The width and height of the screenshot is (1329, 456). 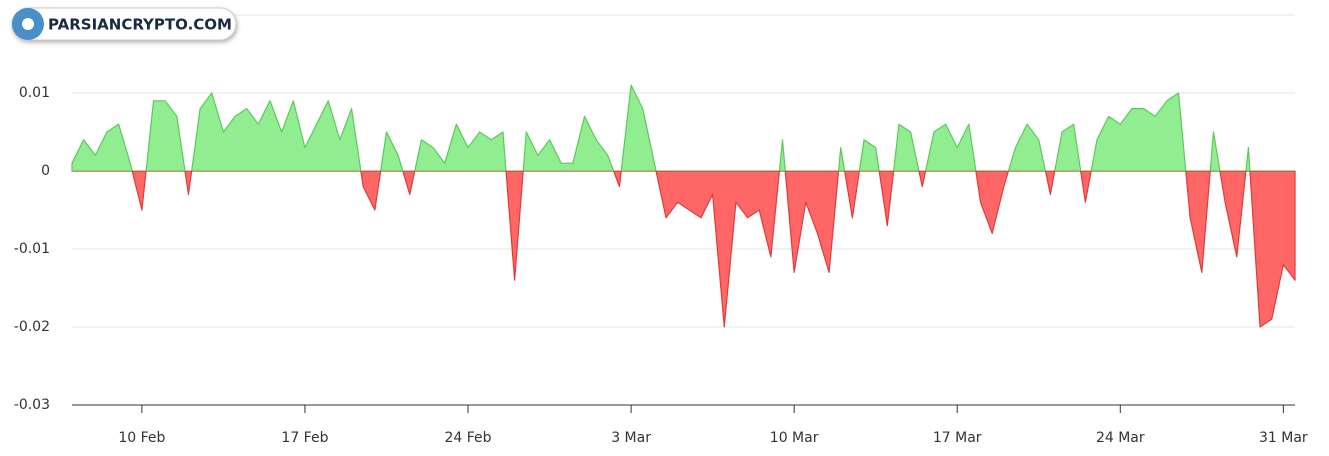 What do you see at coordinates (467, 438) in the screenshot?
I see `x-tick-label: 24 Feb` at bounding box center [467, 438].